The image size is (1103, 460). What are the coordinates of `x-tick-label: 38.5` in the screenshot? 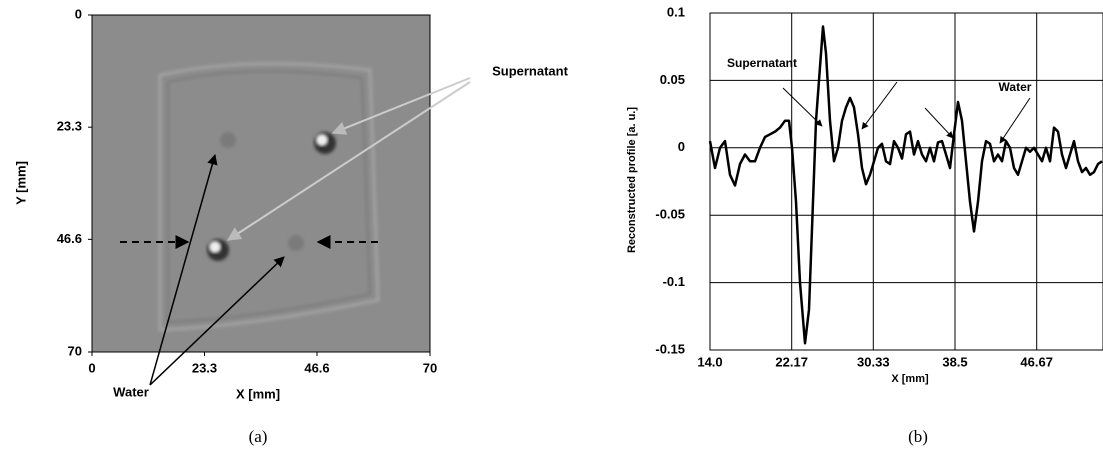 It's located at (954, 361).